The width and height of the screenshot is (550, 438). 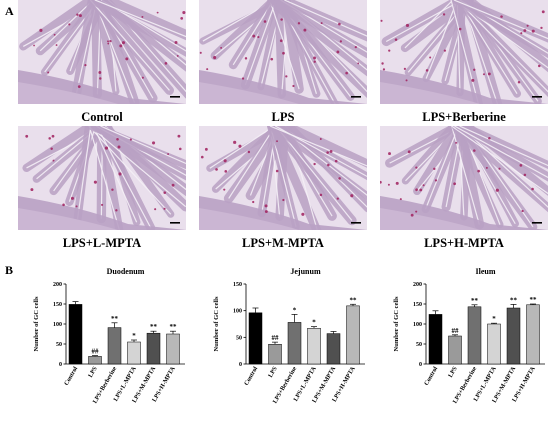 I want to click on caption-lps: LPS, so click(x=283, y=117).